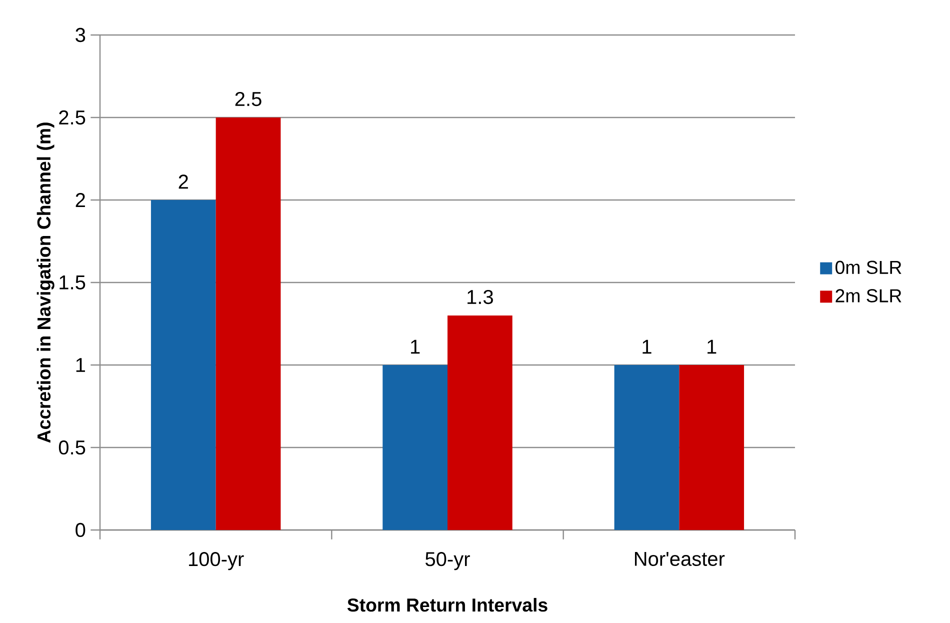 The height and width of the screenshot is (623, 950). Describe the element at coordinates (216, 561) in the screenshot. I see `x-tick-label: 100-yr` at that location.